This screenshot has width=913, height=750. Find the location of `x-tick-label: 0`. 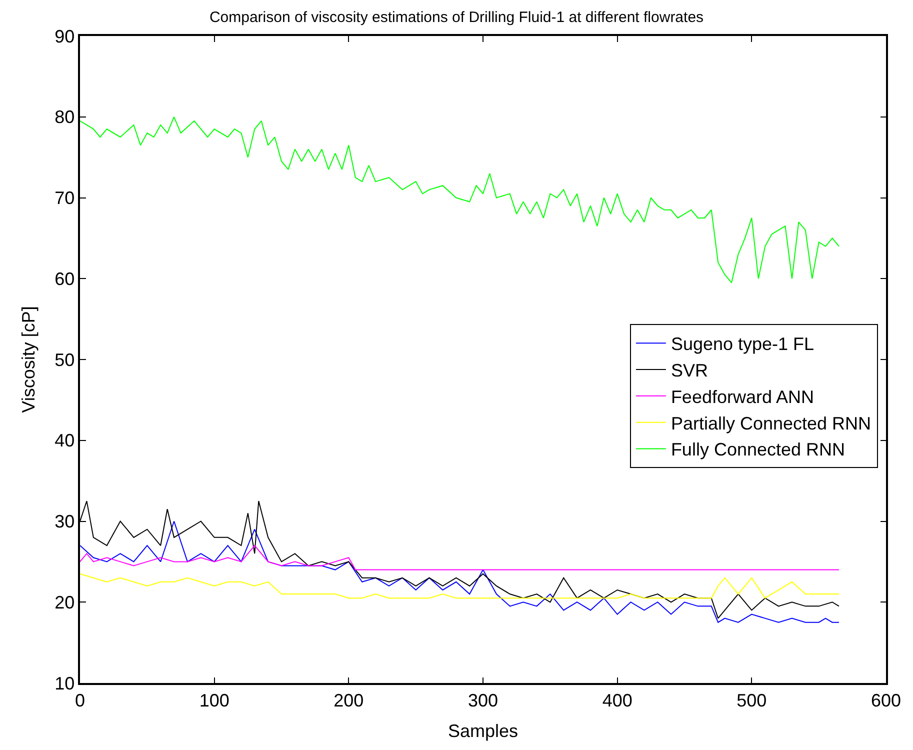

x-tick-label: 0 is located at coordinates (80, 700).